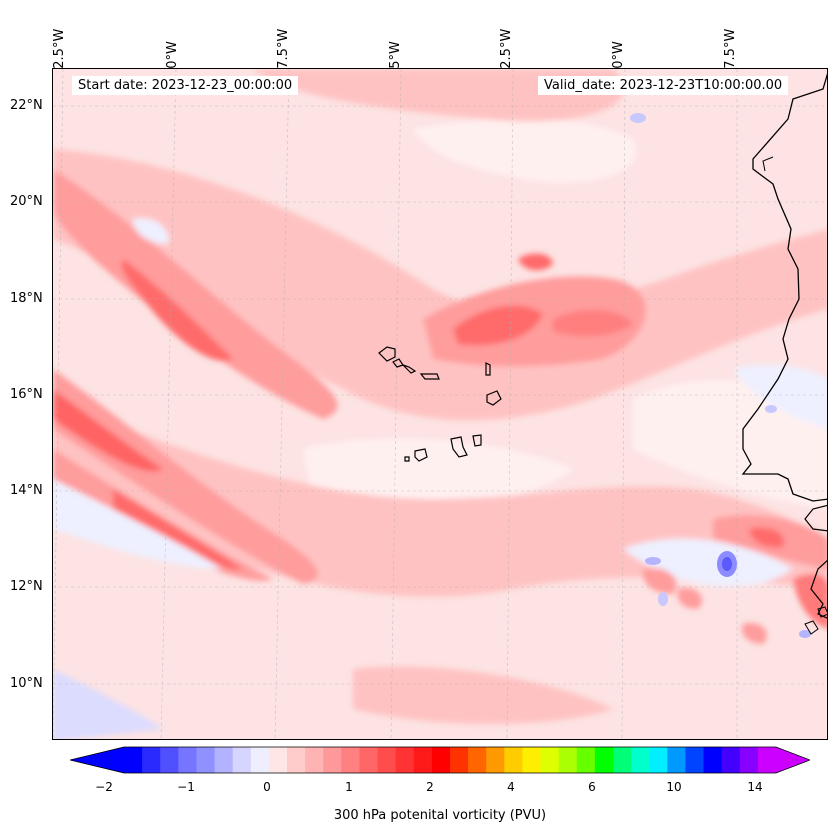  I want to click on lat-label: 18°N, so click(26, 298).